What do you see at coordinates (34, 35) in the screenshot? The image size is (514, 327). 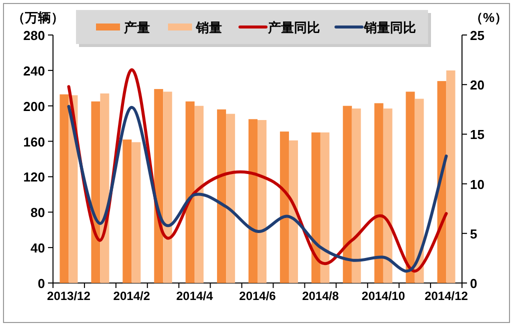 I see `y-tick-label: 280` at bounding box center [34, 35].